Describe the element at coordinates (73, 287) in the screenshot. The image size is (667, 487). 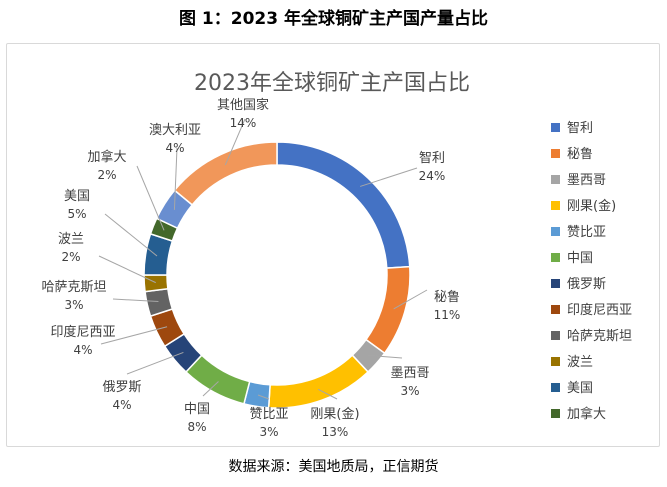
I see `data-label-name-8: 哈萨克斯坦` at that location.